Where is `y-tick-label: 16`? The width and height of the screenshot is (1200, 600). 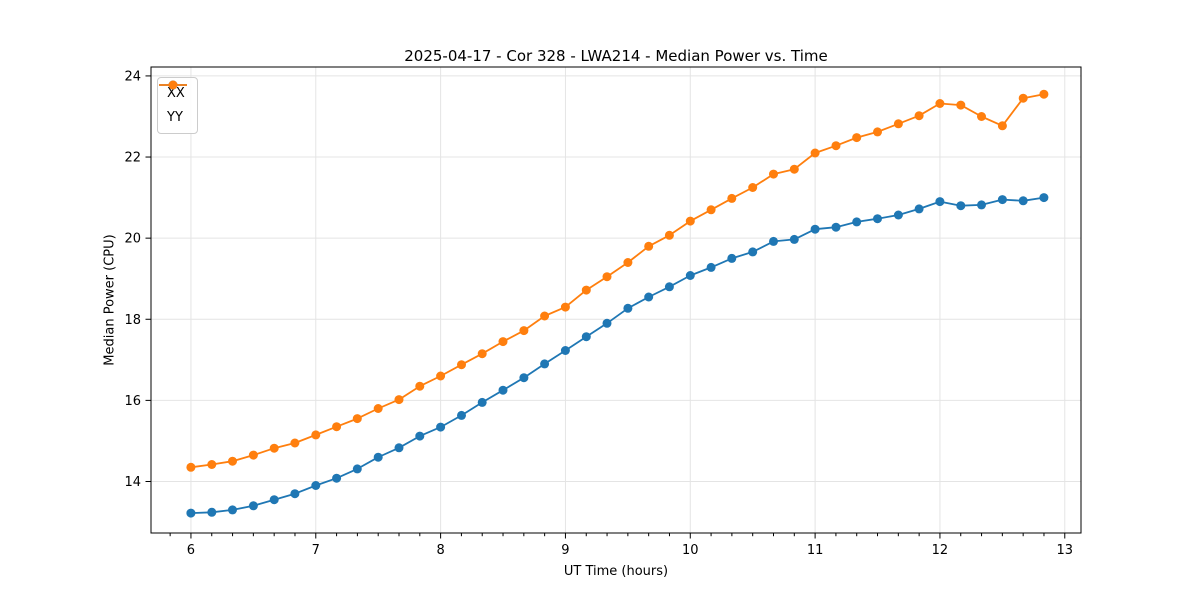 y-tick-label: 16 is located at coordinates (132, 401).